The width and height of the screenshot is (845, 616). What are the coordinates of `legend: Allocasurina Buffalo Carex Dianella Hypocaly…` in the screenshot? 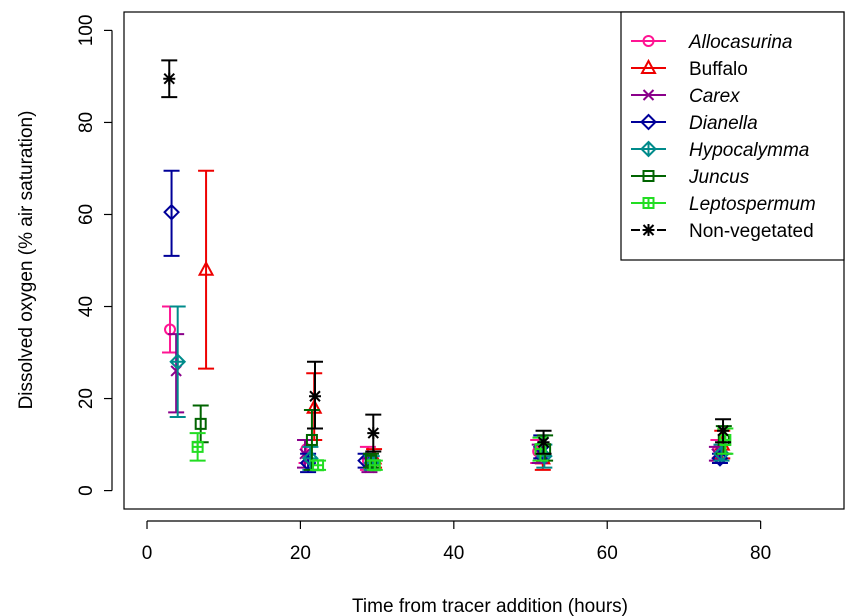 It's located at (732, 136).